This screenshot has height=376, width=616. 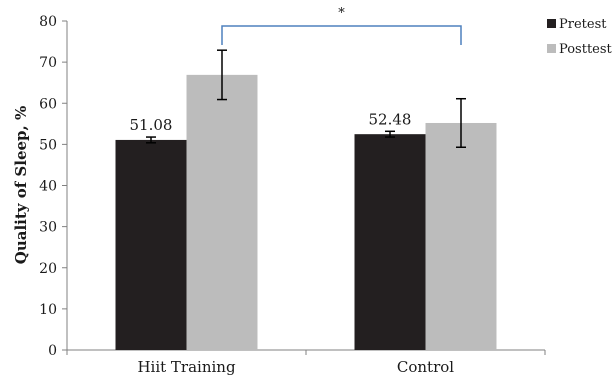 I want to click on x-tick-label: Control, so click(x=425, y=367).